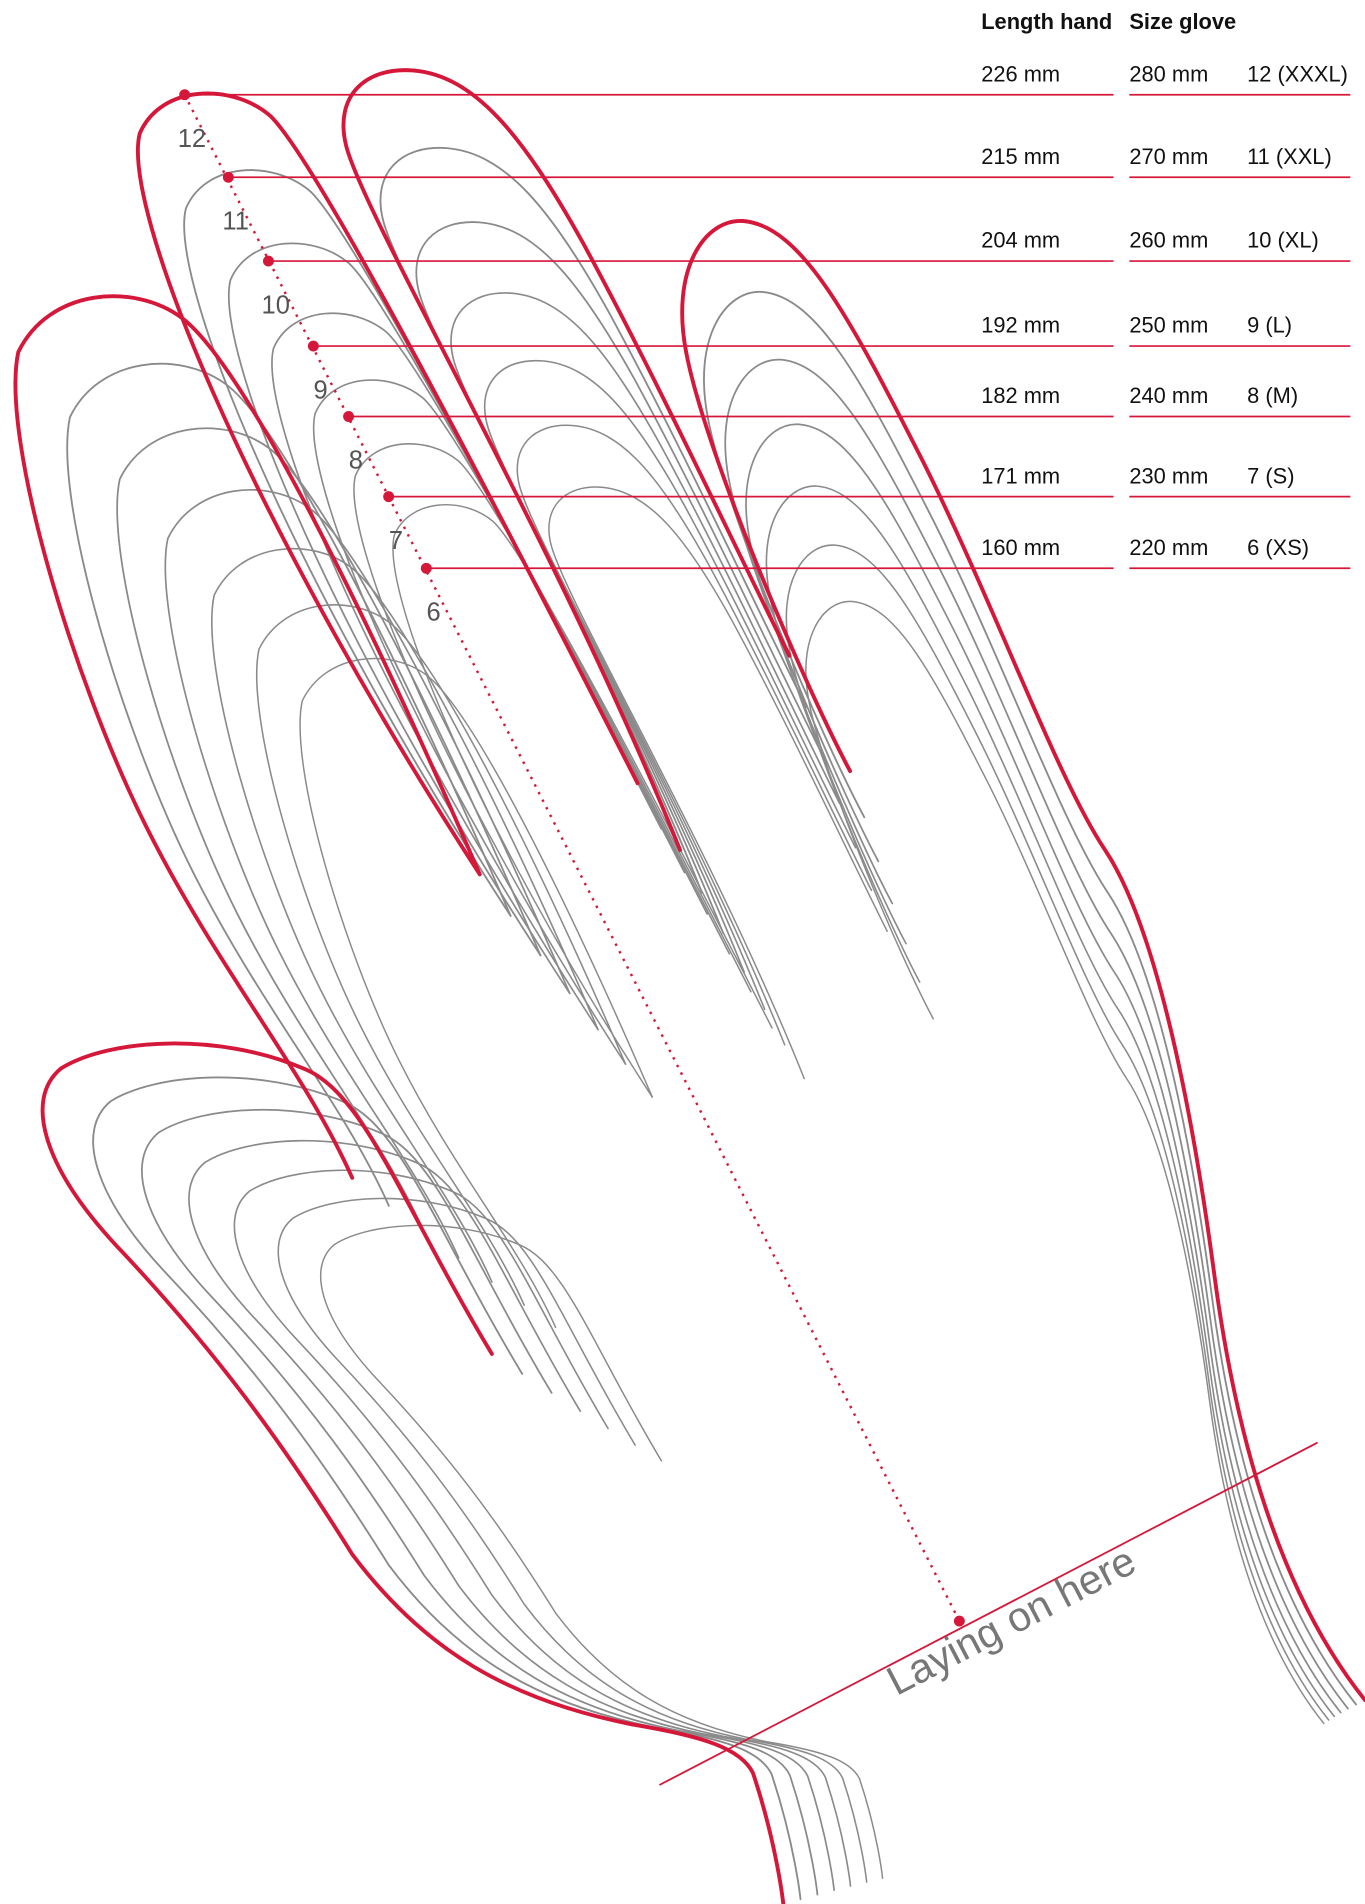  What do you see at coordinates (1020, 547) in the screenshot?
I see `hand-length: 160 mm` at bounding box center [1020, 547].